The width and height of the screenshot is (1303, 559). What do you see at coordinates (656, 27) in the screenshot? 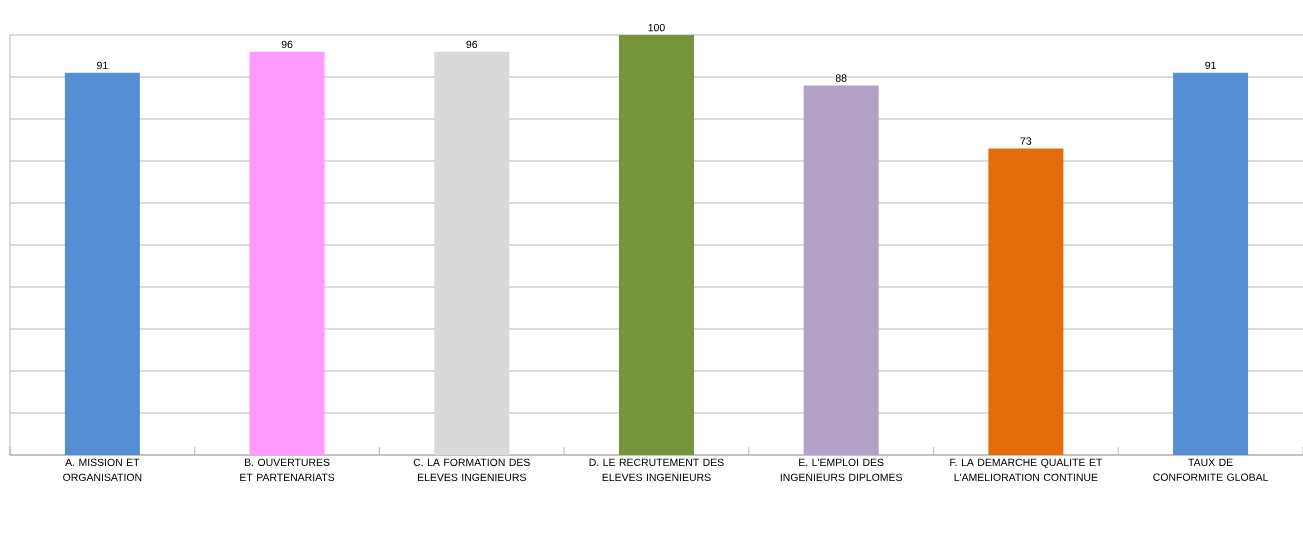
I see `data-label: 100` at bounding box center [656, 27].